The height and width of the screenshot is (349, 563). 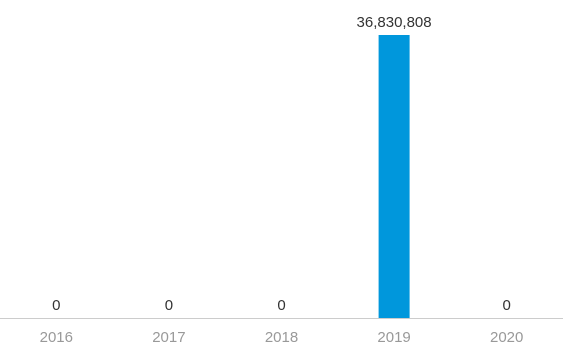 I want to click on data-label-2018: 0, so click(x=281, y=305).